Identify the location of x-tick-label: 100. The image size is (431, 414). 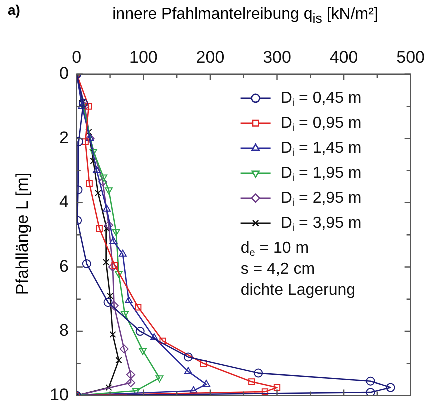
(144, 57).